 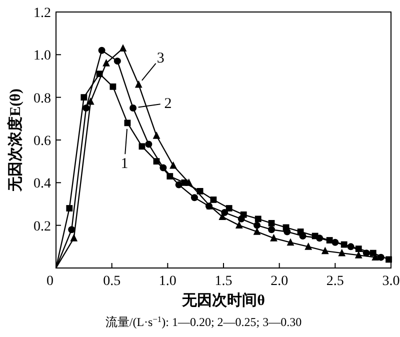 I want to click on series-label: 1, so click(x=124, y=164).